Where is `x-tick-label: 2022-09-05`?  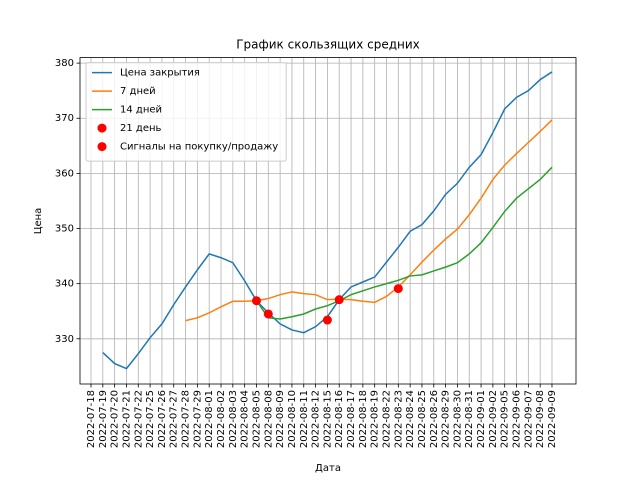 x-tick-label: 2022-09-05 is located at coordinates (505, 419).